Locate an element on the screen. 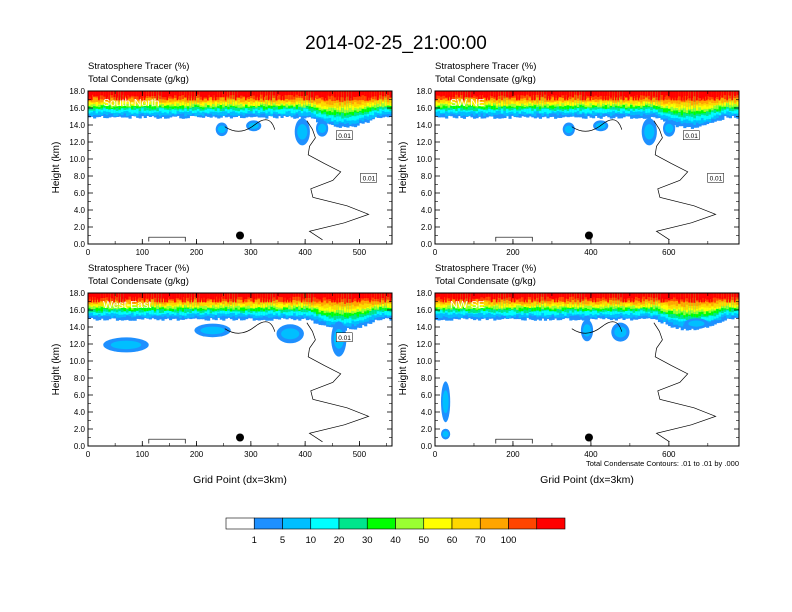 The height and width of the screenshot is (612, 792). colorbar-label: 40 is located at coordinates (395, 540).